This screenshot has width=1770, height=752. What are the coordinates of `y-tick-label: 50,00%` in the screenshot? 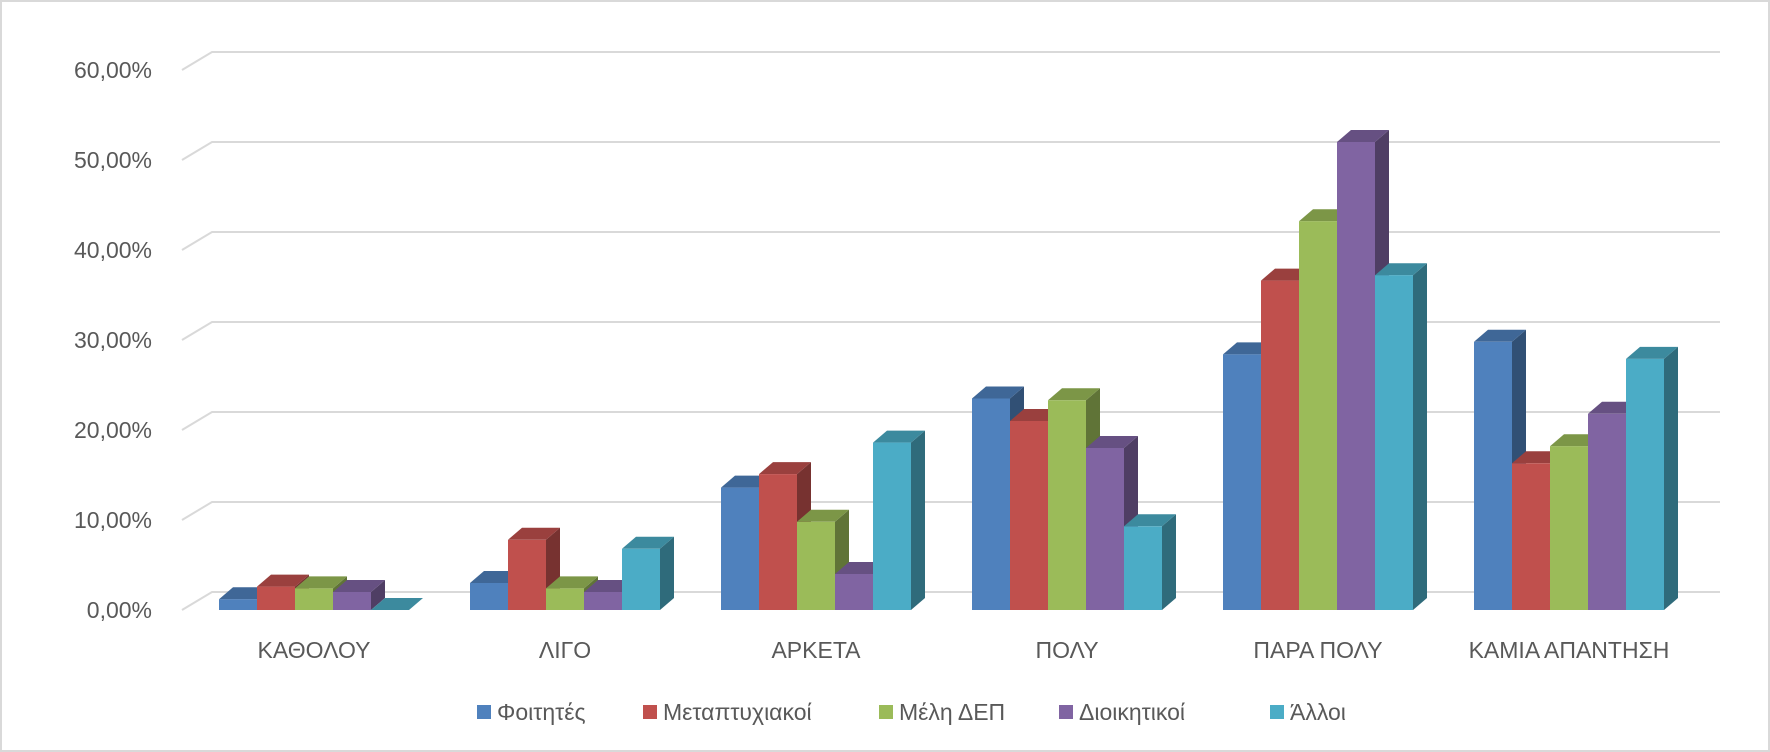 It's located at (113, 160).